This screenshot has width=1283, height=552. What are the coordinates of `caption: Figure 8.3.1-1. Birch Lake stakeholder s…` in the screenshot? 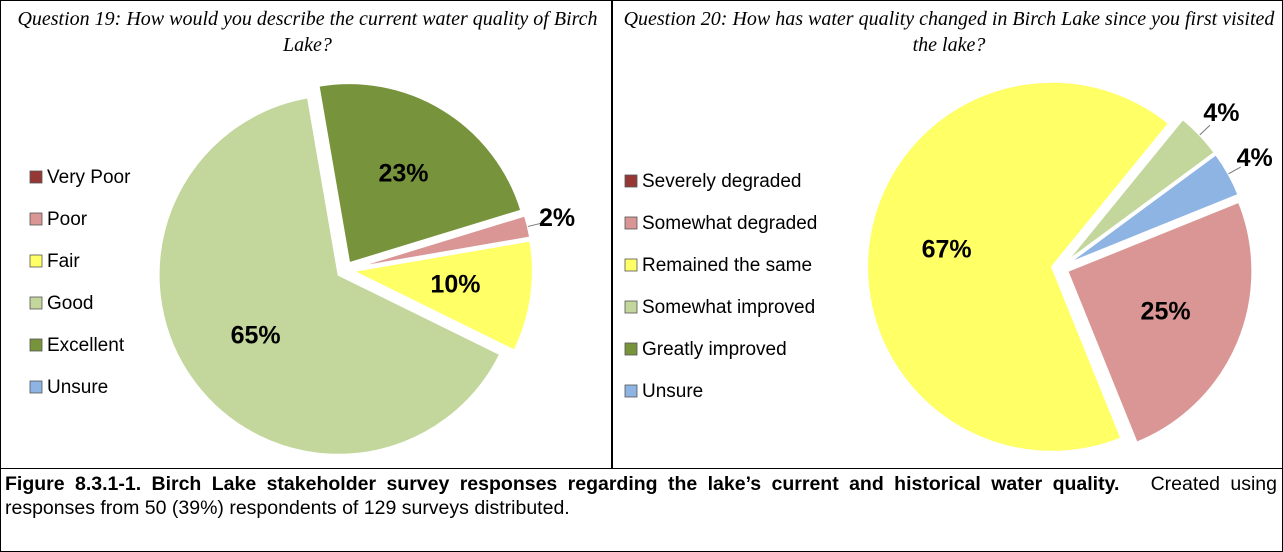 It's located at (641, 496).